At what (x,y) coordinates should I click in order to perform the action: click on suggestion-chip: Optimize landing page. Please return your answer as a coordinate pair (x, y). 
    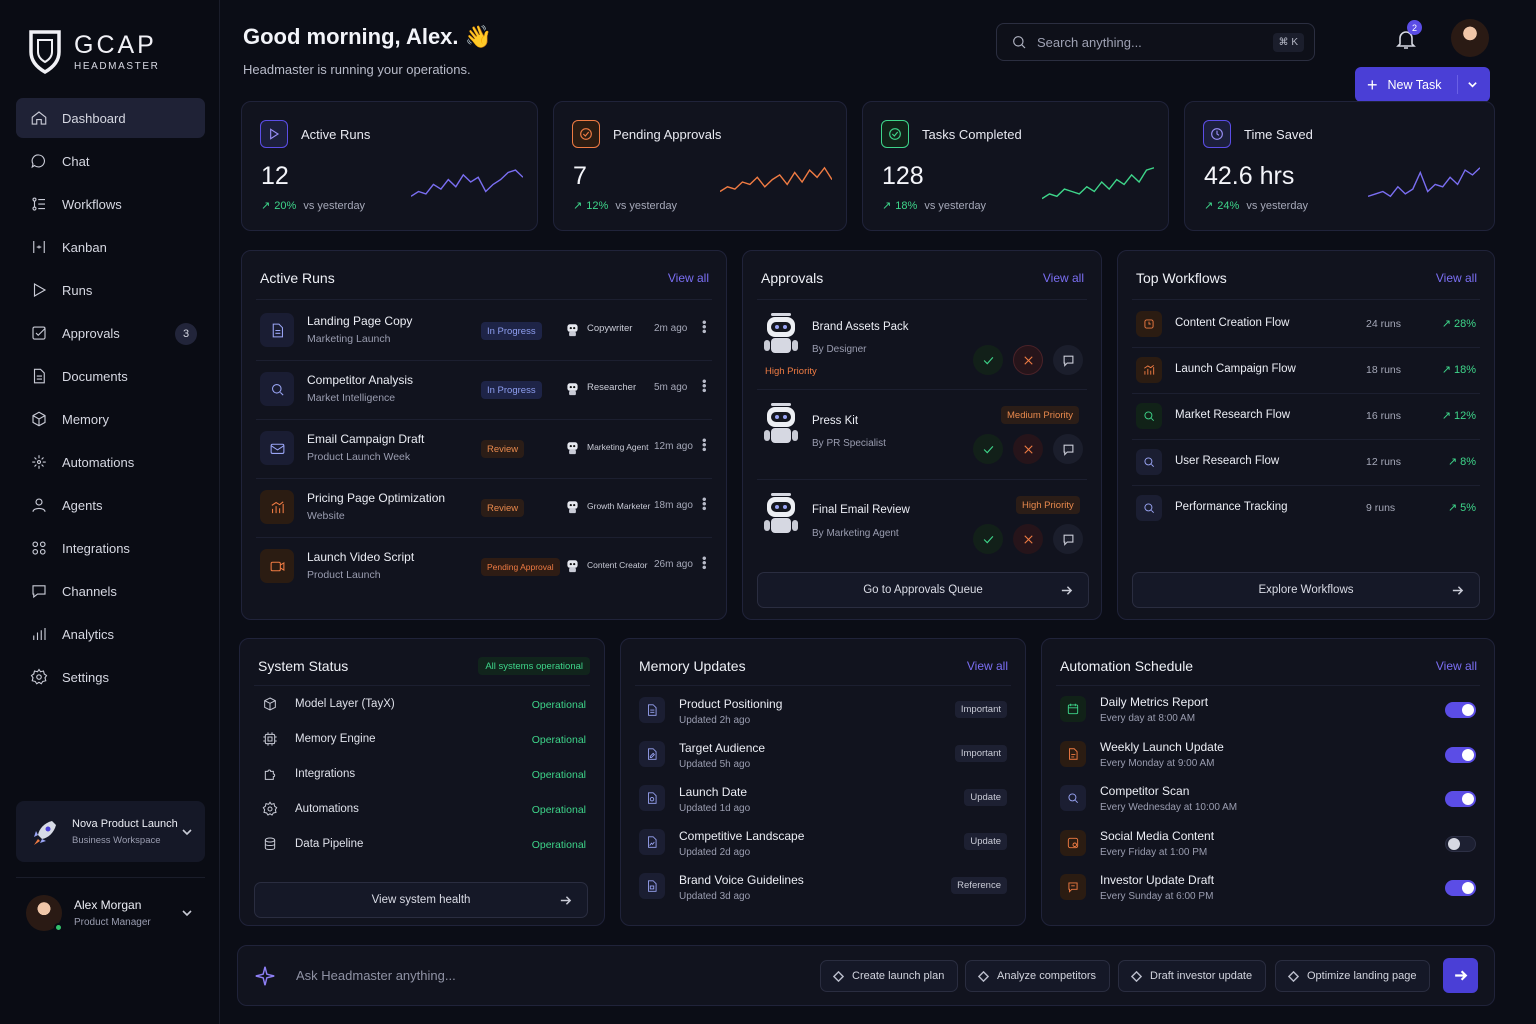
    Looking at the image, I should click on (1353, 976).